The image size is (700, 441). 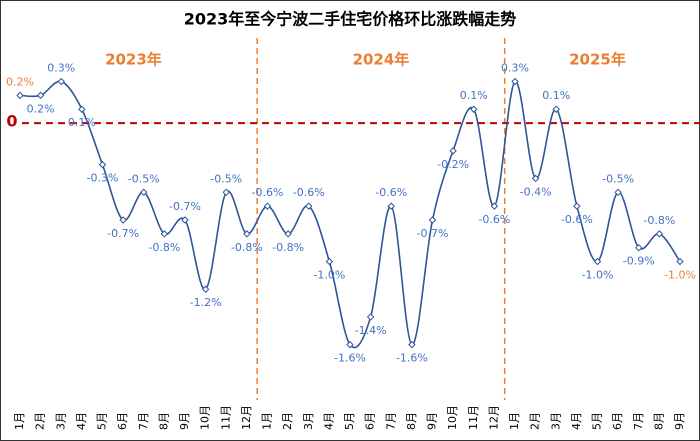 I want to click on data-label: -1.4%, so click(x=371, y=330).